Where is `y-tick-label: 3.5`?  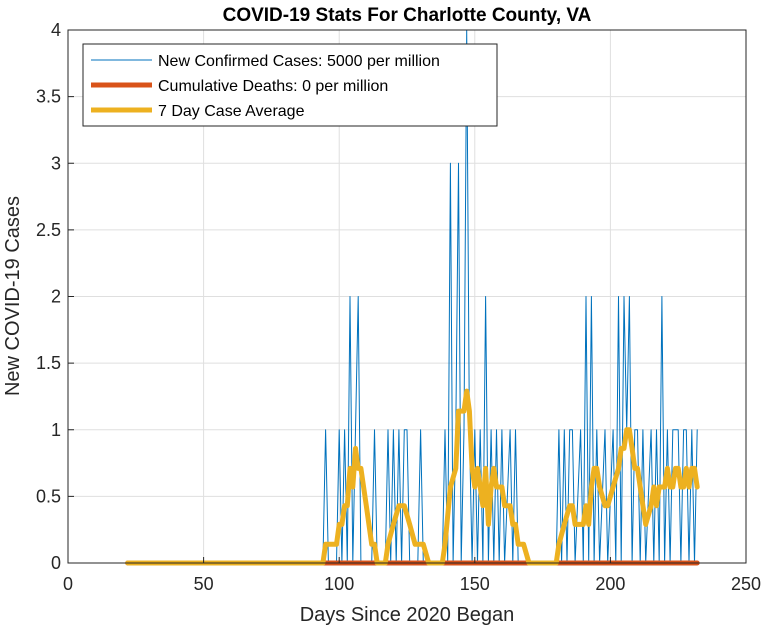
y-tick-label: 3.5 is located at coordinates (48, 97).